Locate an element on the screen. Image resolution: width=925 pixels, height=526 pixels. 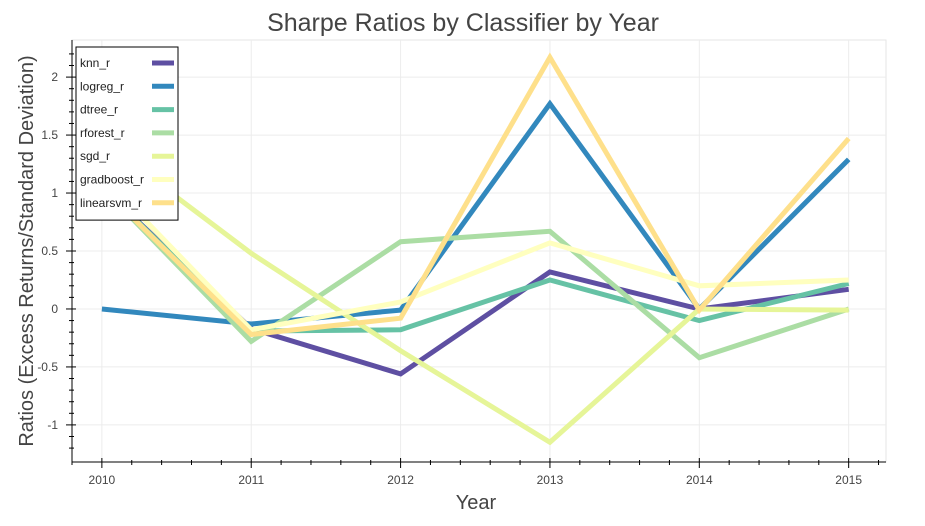
x-tick-label: 2013 is located at coordinates (550, 480).